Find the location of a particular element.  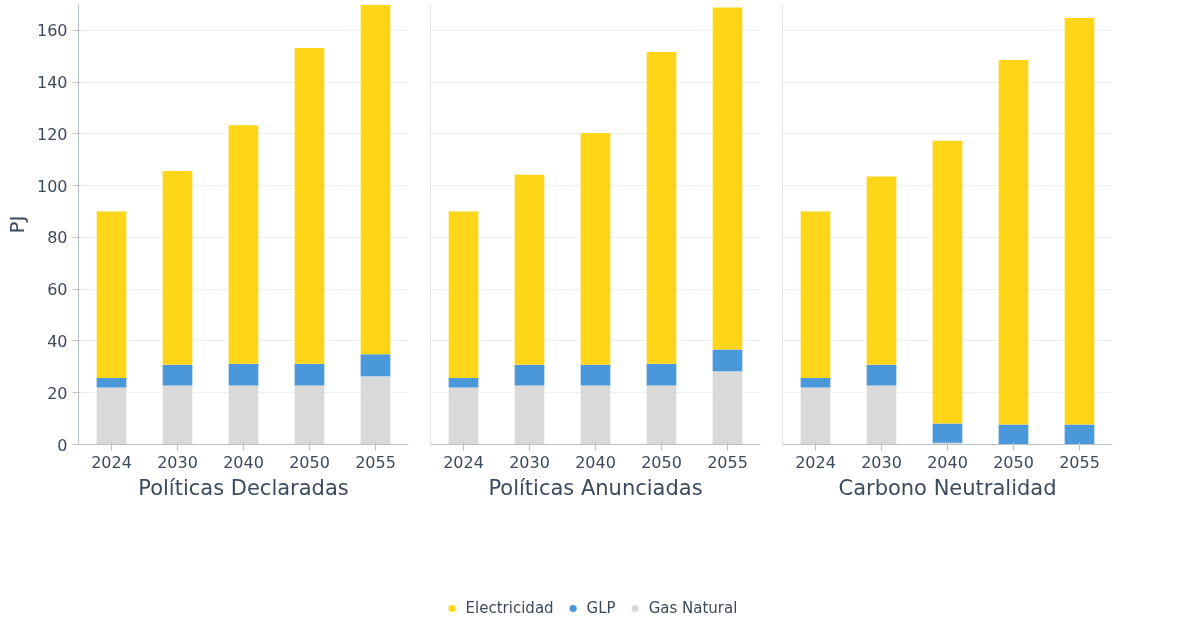

y-tick-label: 0 is located at coordinates (62, 445).